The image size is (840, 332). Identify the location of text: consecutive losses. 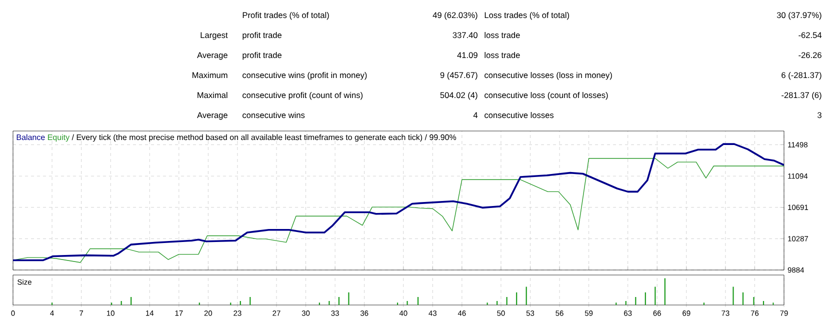
(519, 115).